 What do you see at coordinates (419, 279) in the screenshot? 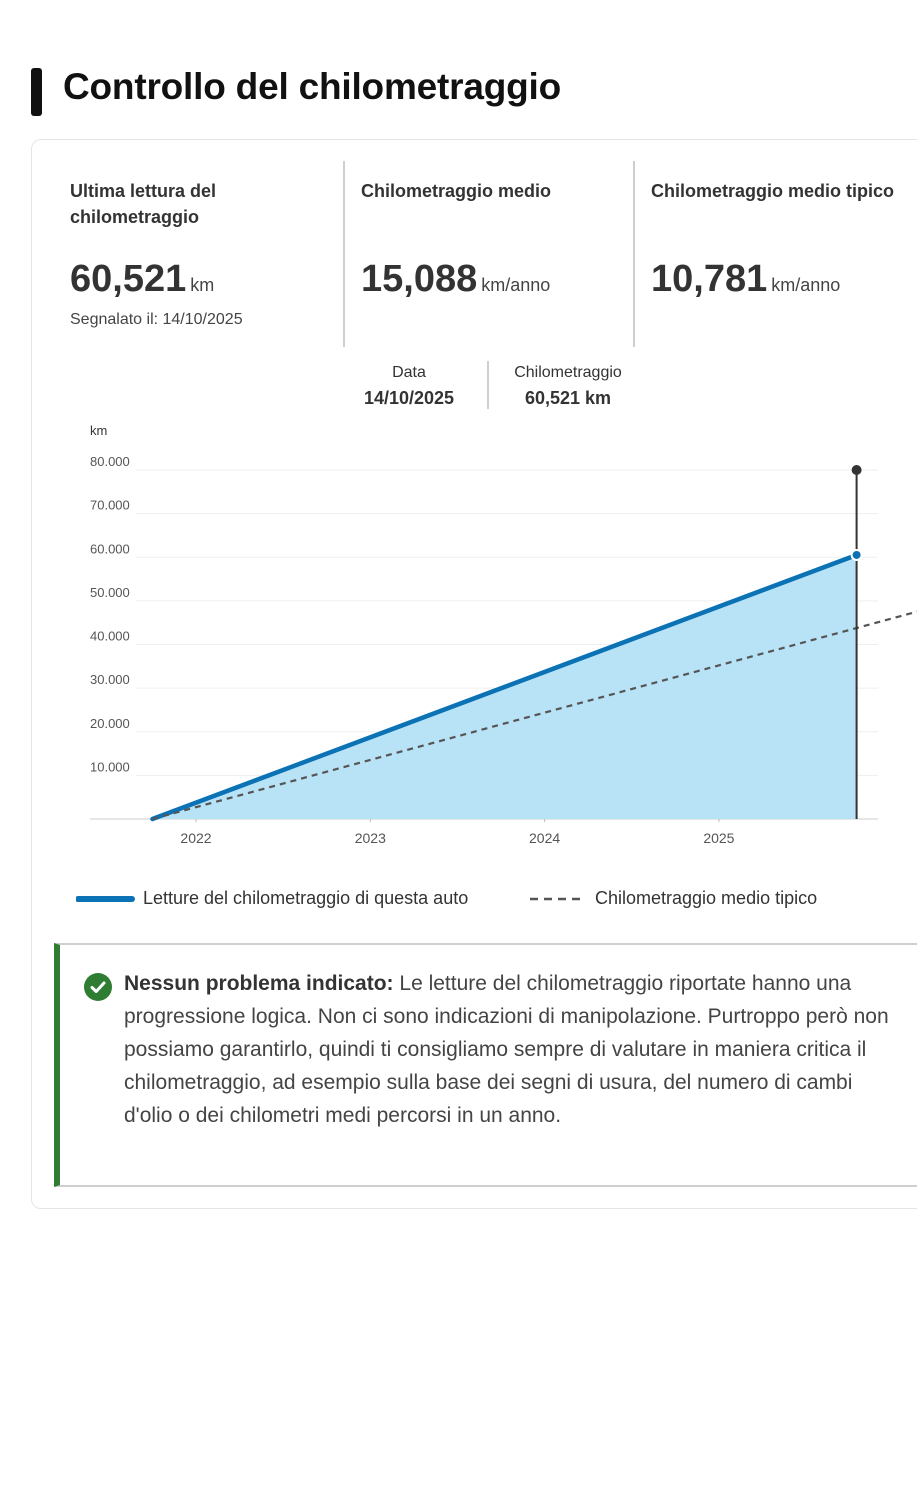
I see `stat-value: 15,088` at bounding box center [419, 279].